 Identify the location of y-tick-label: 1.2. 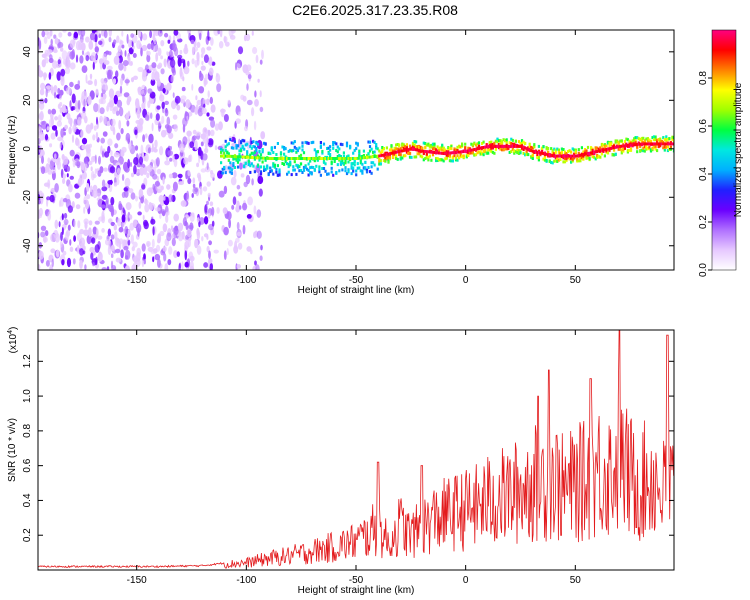
(27, 361).